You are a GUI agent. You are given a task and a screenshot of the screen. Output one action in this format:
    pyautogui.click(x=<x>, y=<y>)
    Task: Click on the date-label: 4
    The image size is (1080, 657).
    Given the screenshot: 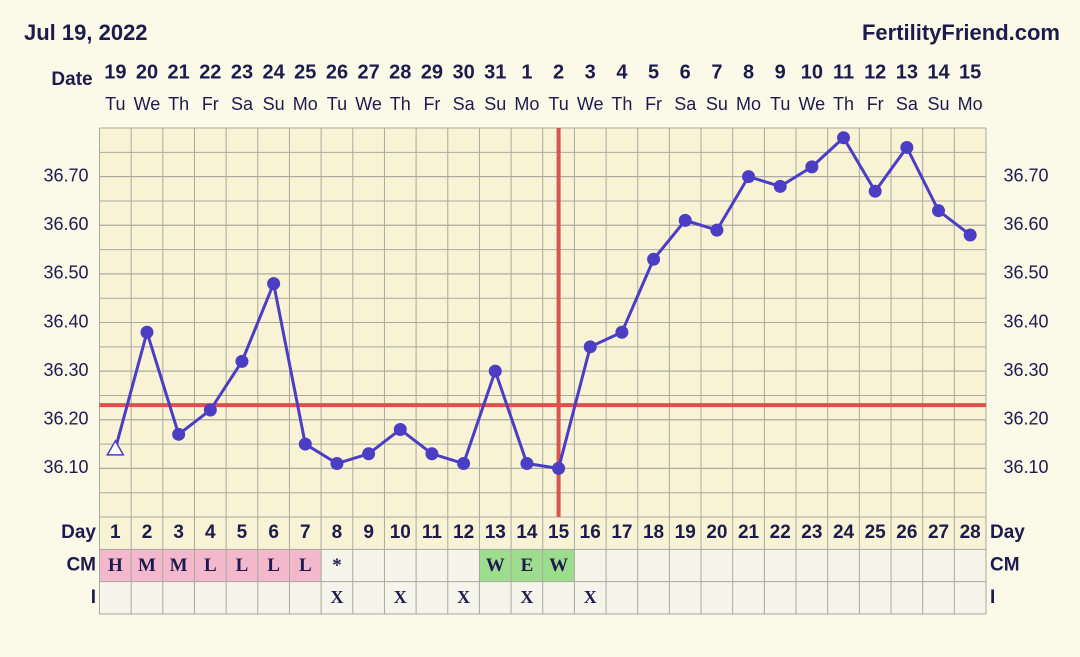 What is the action you would take?
    pyautogui.click(x=622, y=72)
    